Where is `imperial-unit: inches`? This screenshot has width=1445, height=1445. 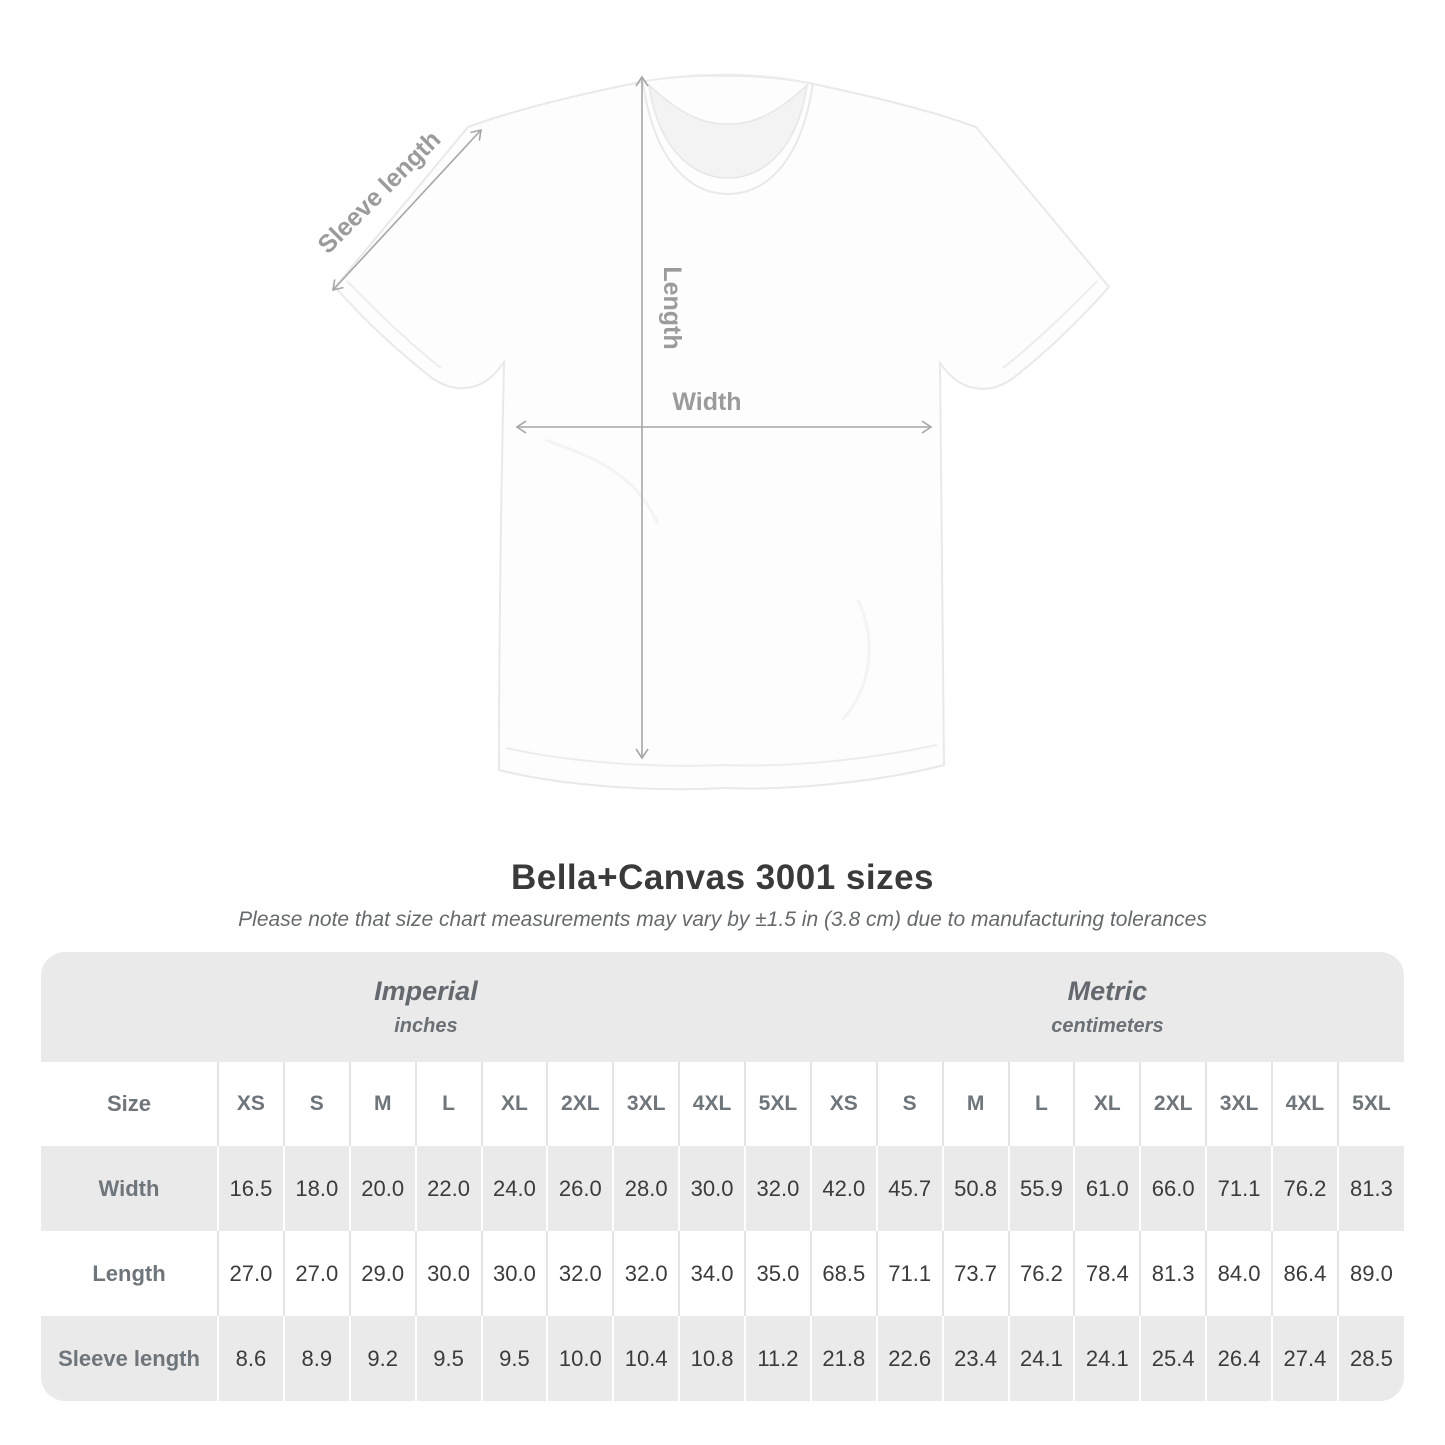
imperial-unit: inches is located at coordinates (426, 1026).